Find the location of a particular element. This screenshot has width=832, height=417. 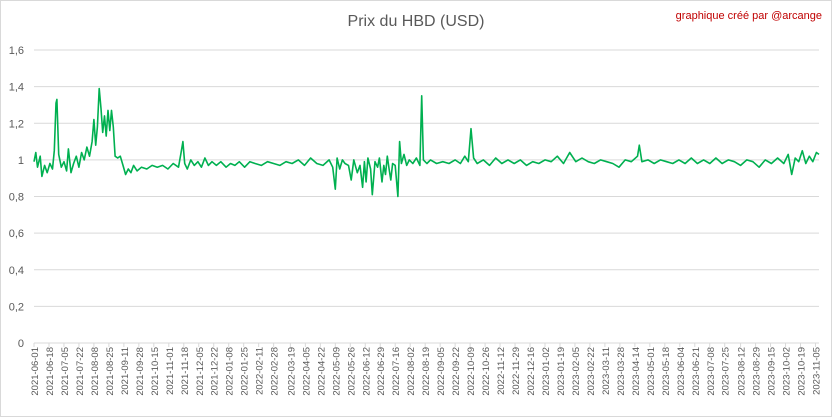

x-tick-label: 2023-05-01 is located at coordinates (651, 371).